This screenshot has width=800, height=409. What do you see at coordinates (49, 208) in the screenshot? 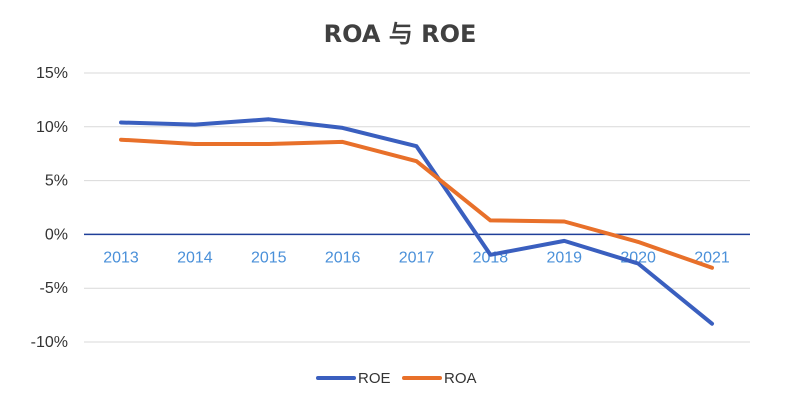
I see `y-axis-labels: 15% 10% 5% 0% -5% -10%` at bounding box center [49, 208].